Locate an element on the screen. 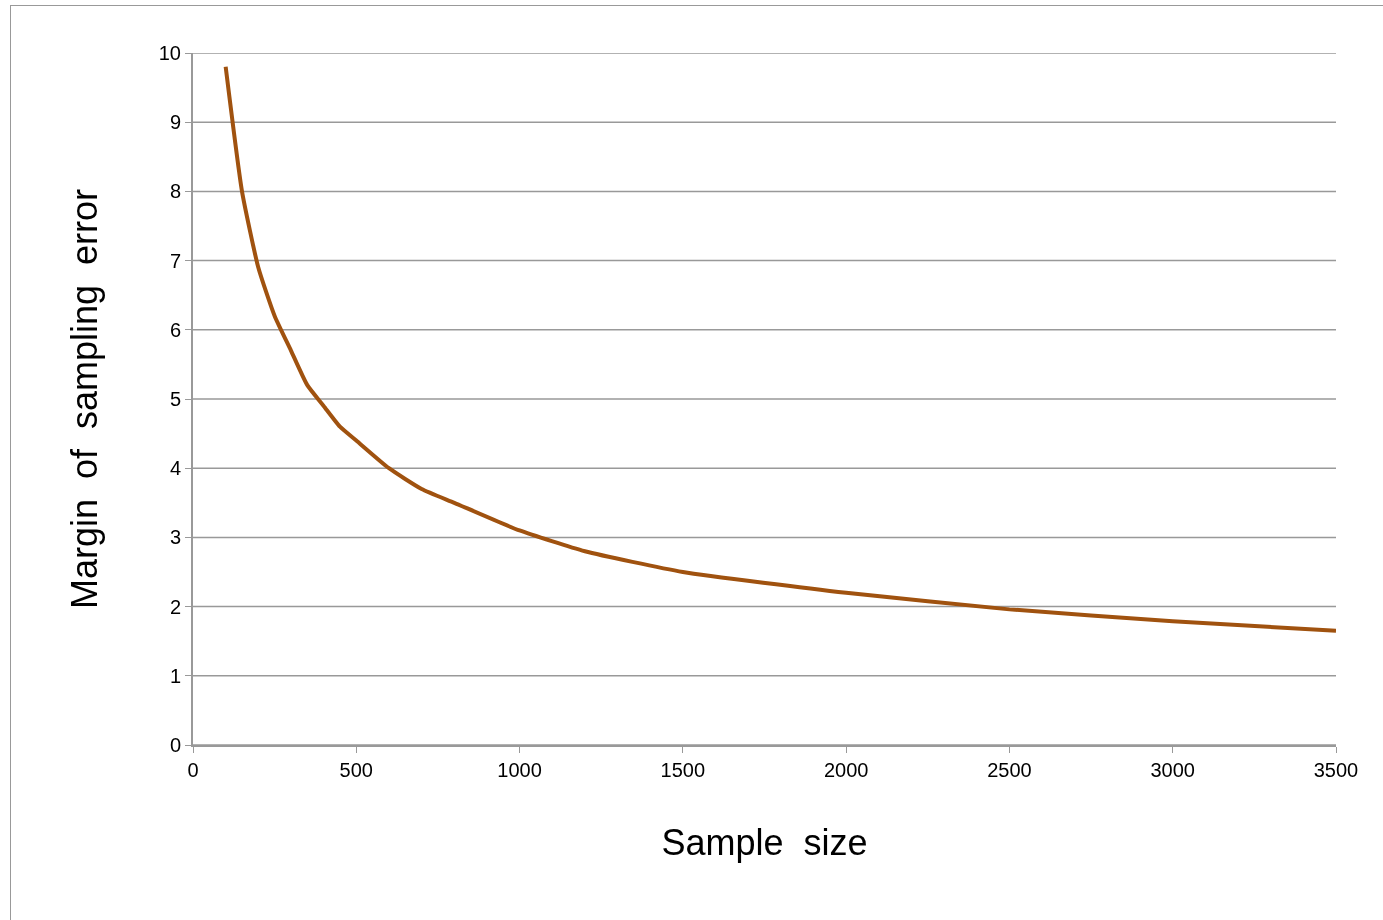 The width and height of the screenshot is (1383, 920). x-tick-label: 1000 is located at coordinates (519, 770).